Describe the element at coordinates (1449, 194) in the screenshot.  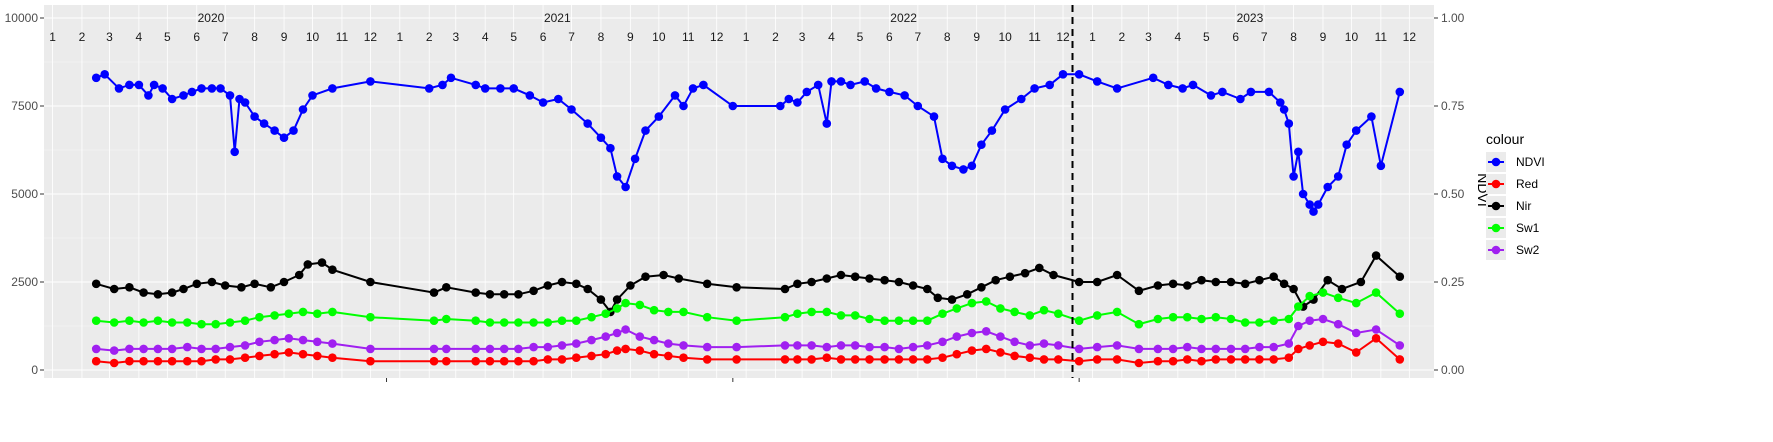
I see `right-axis: 0.00 0.25 0.50 0.75 1.00` at that location.